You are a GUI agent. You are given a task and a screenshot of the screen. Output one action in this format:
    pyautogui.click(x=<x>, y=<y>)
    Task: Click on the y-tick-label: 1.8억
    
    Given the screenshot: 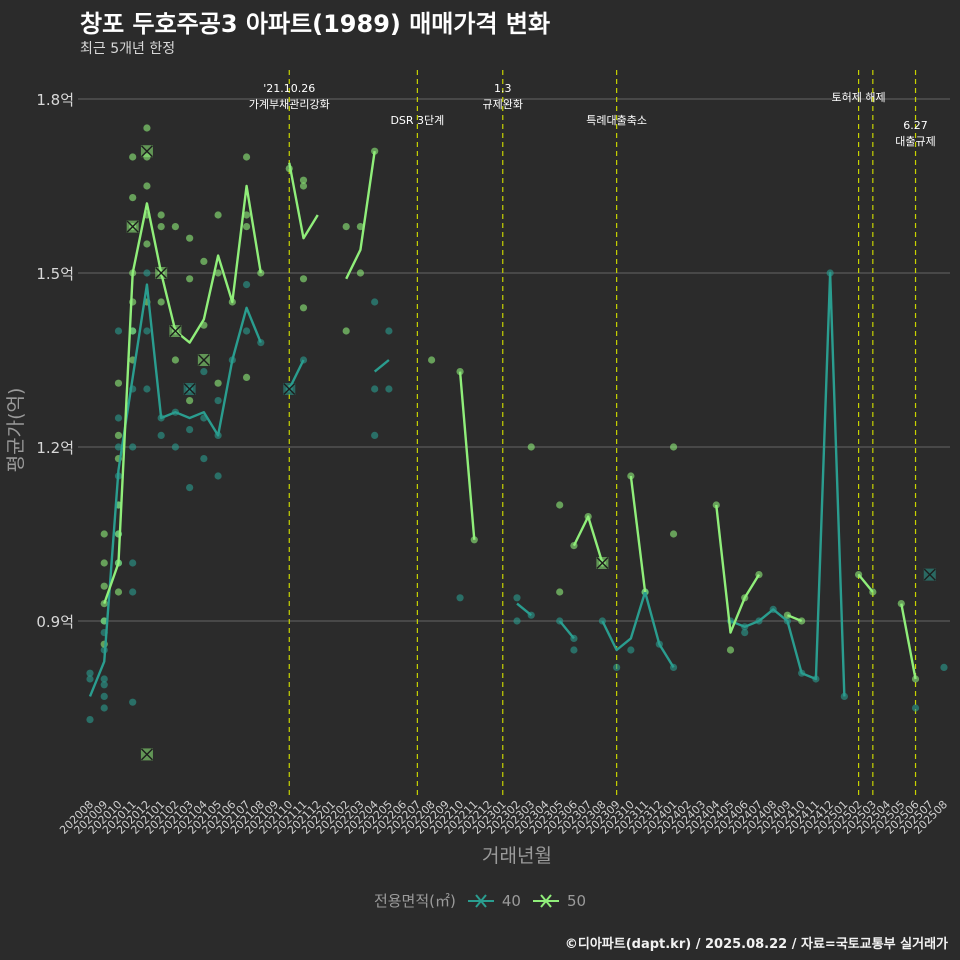 What is the action you would take?
    pyautogui.click(x=55, y=100)
    